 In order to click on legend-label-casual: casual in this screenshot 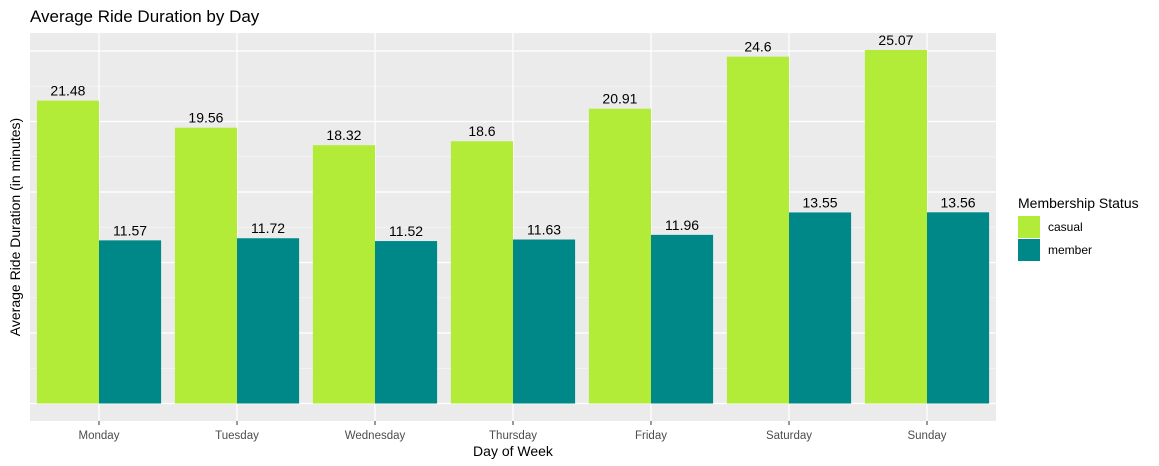, I will do `click(1065, 227)`.